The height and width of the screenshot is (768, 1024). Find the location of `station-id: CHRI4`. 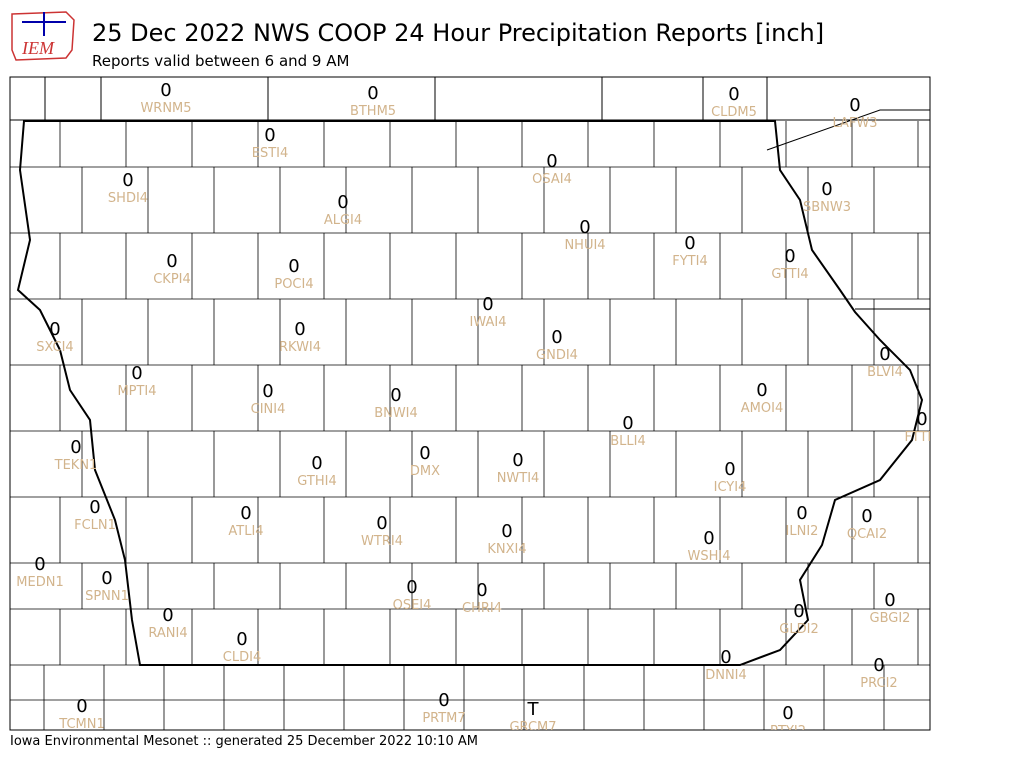

station-id: CHRI4 is located at coordinates (482, 608).